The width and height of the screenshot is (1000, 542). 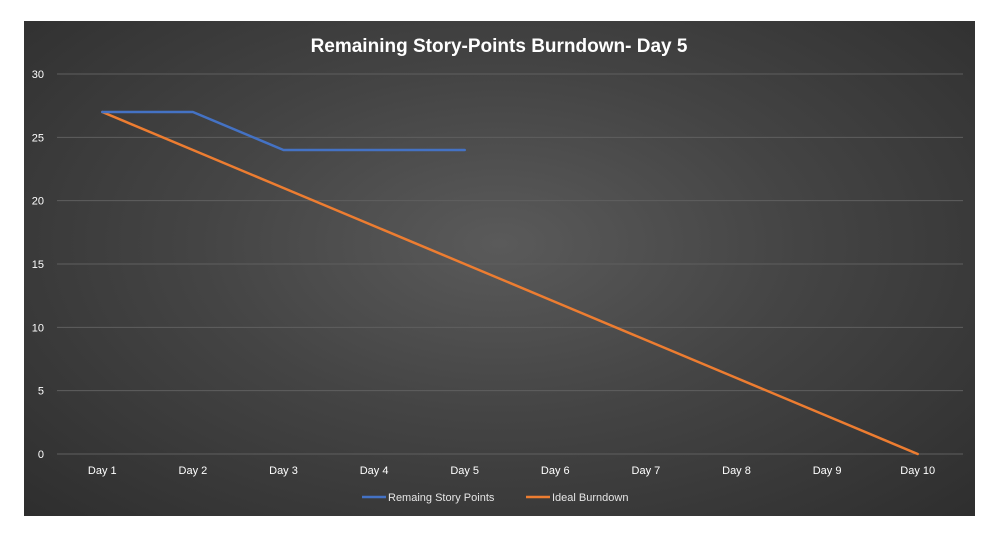 I want to click on x-tick-label: Day 3, so click(x=283, y=471).